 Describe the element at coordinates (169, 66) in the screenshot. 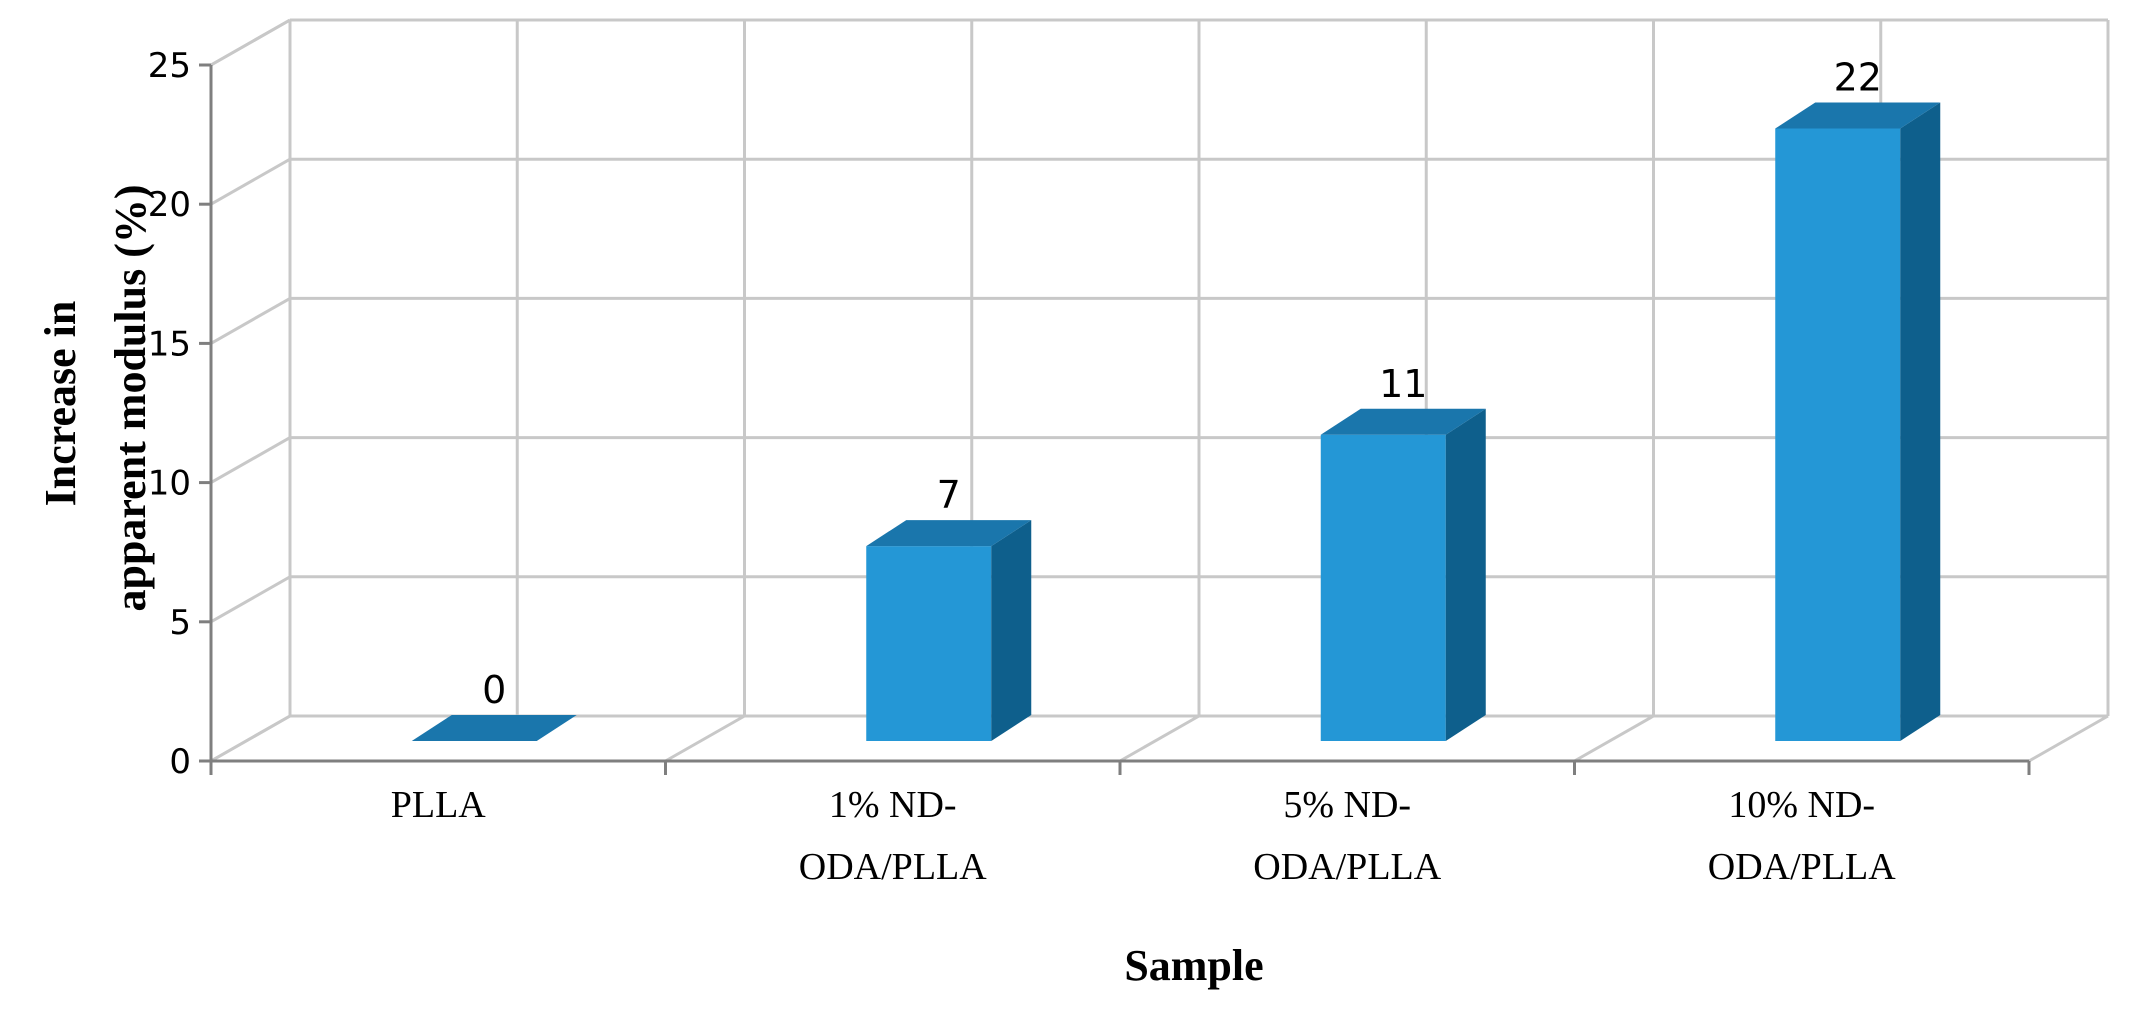

I see `y-tick-label: 25` at that location.